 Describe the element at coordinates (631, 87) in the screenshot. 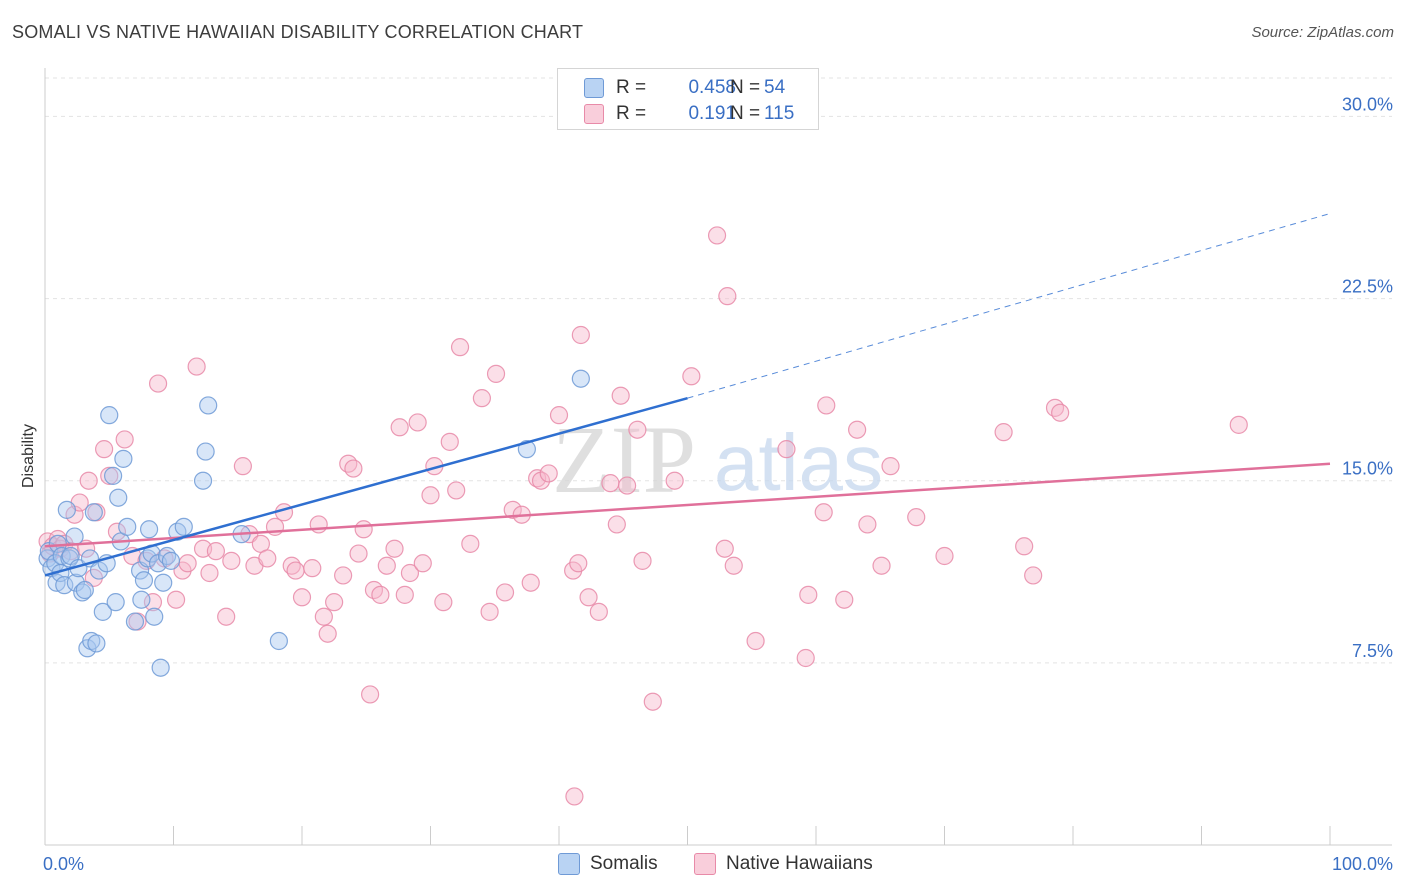

I see `r-label: R =` at that location.